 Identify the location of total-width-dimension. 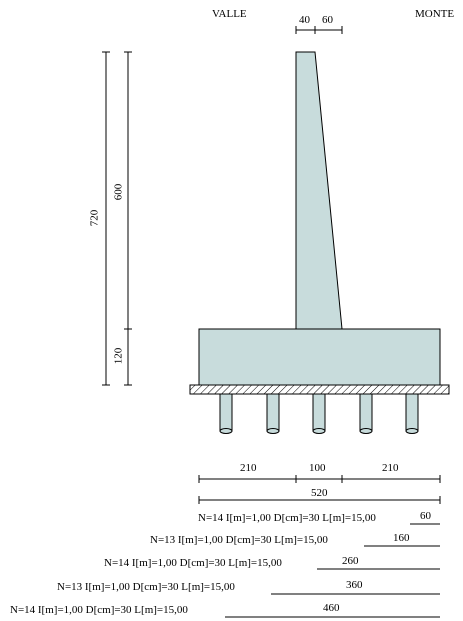
(319, 500).